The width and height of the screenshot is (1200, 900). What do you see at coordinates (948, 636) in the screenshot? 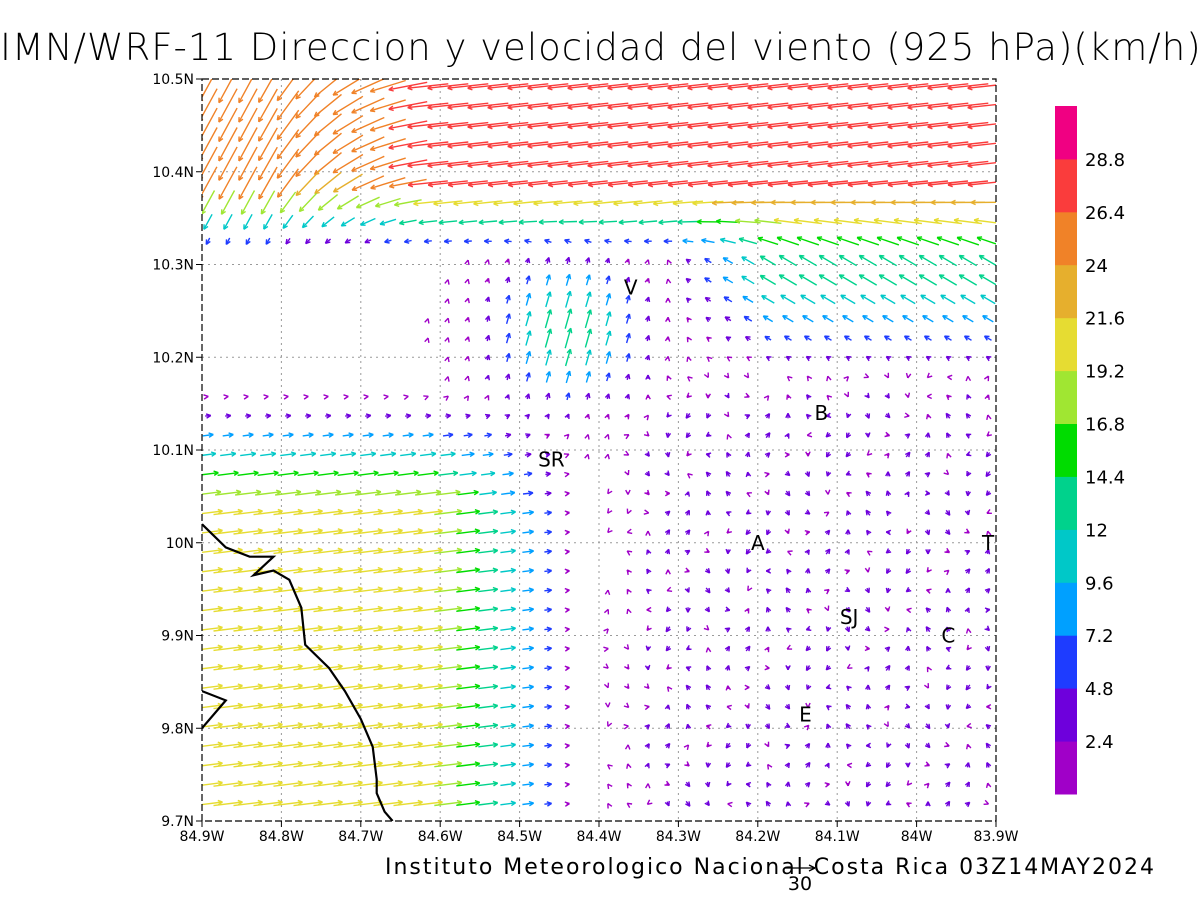
I see `place-label: C` at bounding box center [948, 636].